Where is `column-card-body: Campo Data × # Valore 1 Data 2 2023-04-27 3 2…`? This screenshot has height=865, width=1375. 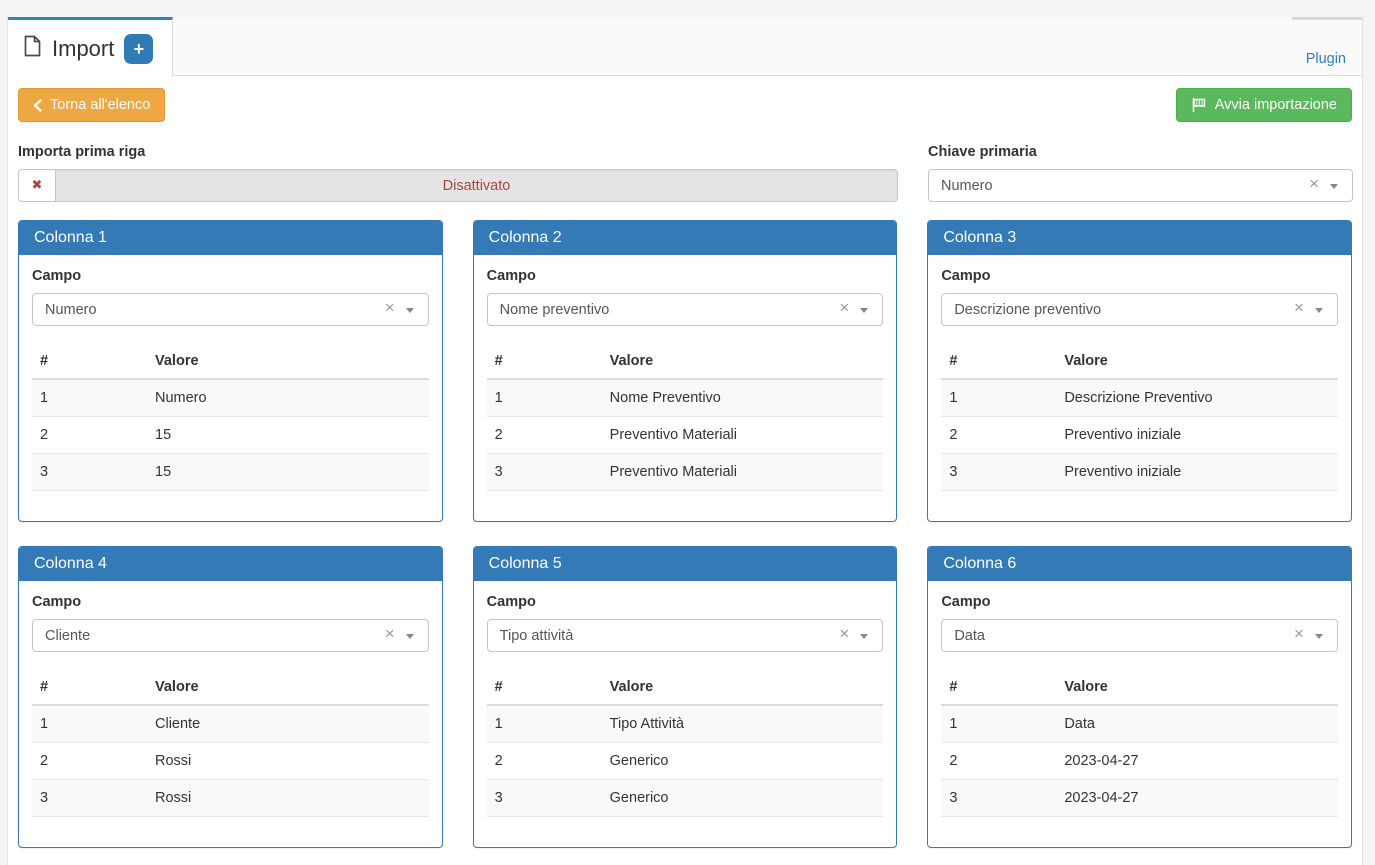 column-card-body: Campo Data × # Valore 1 Data 2 2023-04-27 3 2… is located at coordinates (1139, 714).